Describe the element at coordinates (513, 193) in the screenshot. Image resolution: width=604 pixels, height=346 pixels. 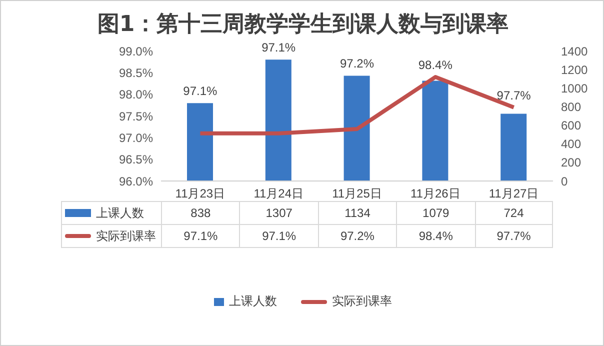
I see `x-tick-label: 11月27日` at that location.